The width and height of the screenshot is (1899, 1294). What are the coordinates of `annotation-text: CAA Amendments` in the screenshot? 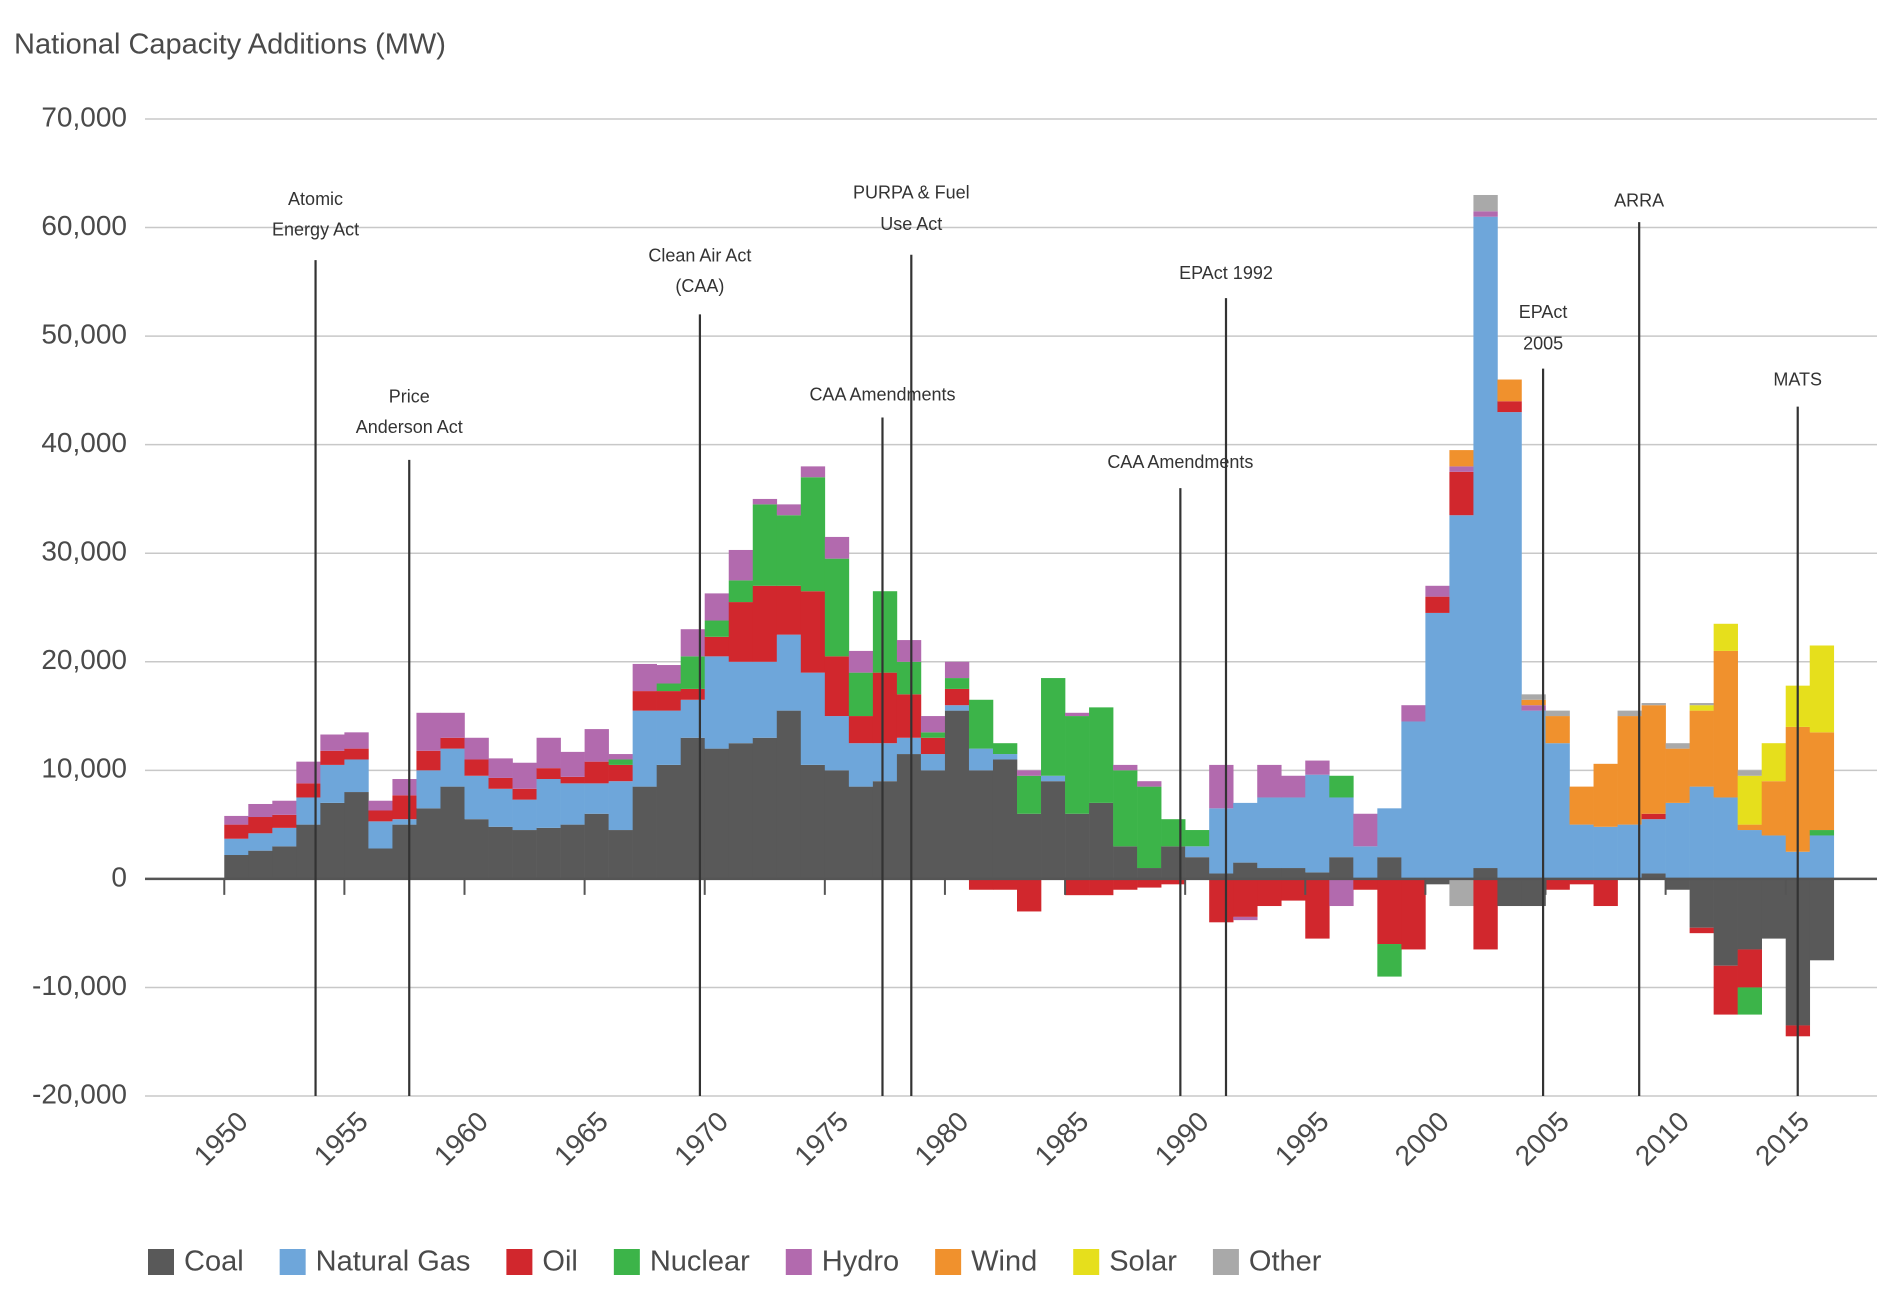 It's located at (882, 395).